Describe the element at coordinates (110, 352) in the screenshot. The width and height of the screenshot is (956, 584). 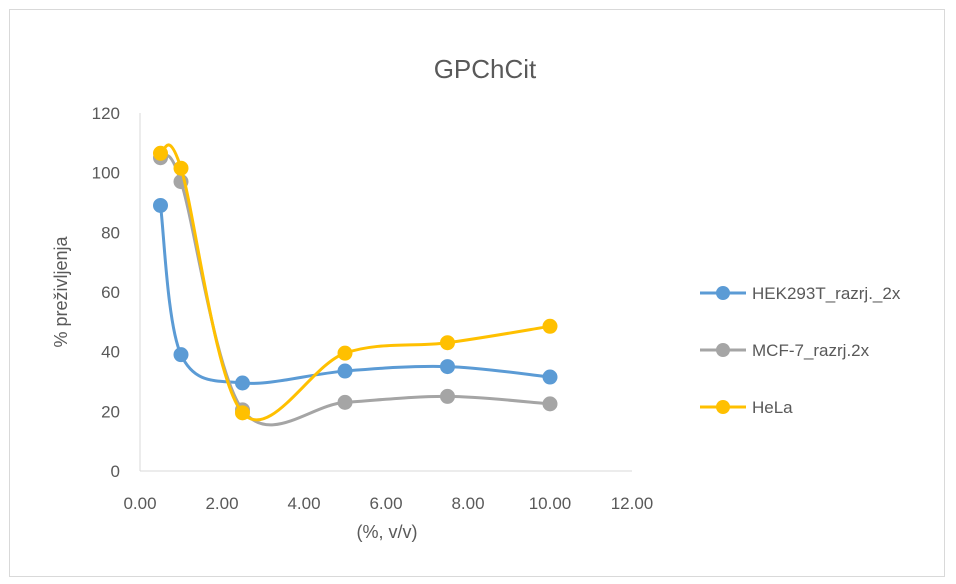
I see `y-tick-label: 40` at that location.